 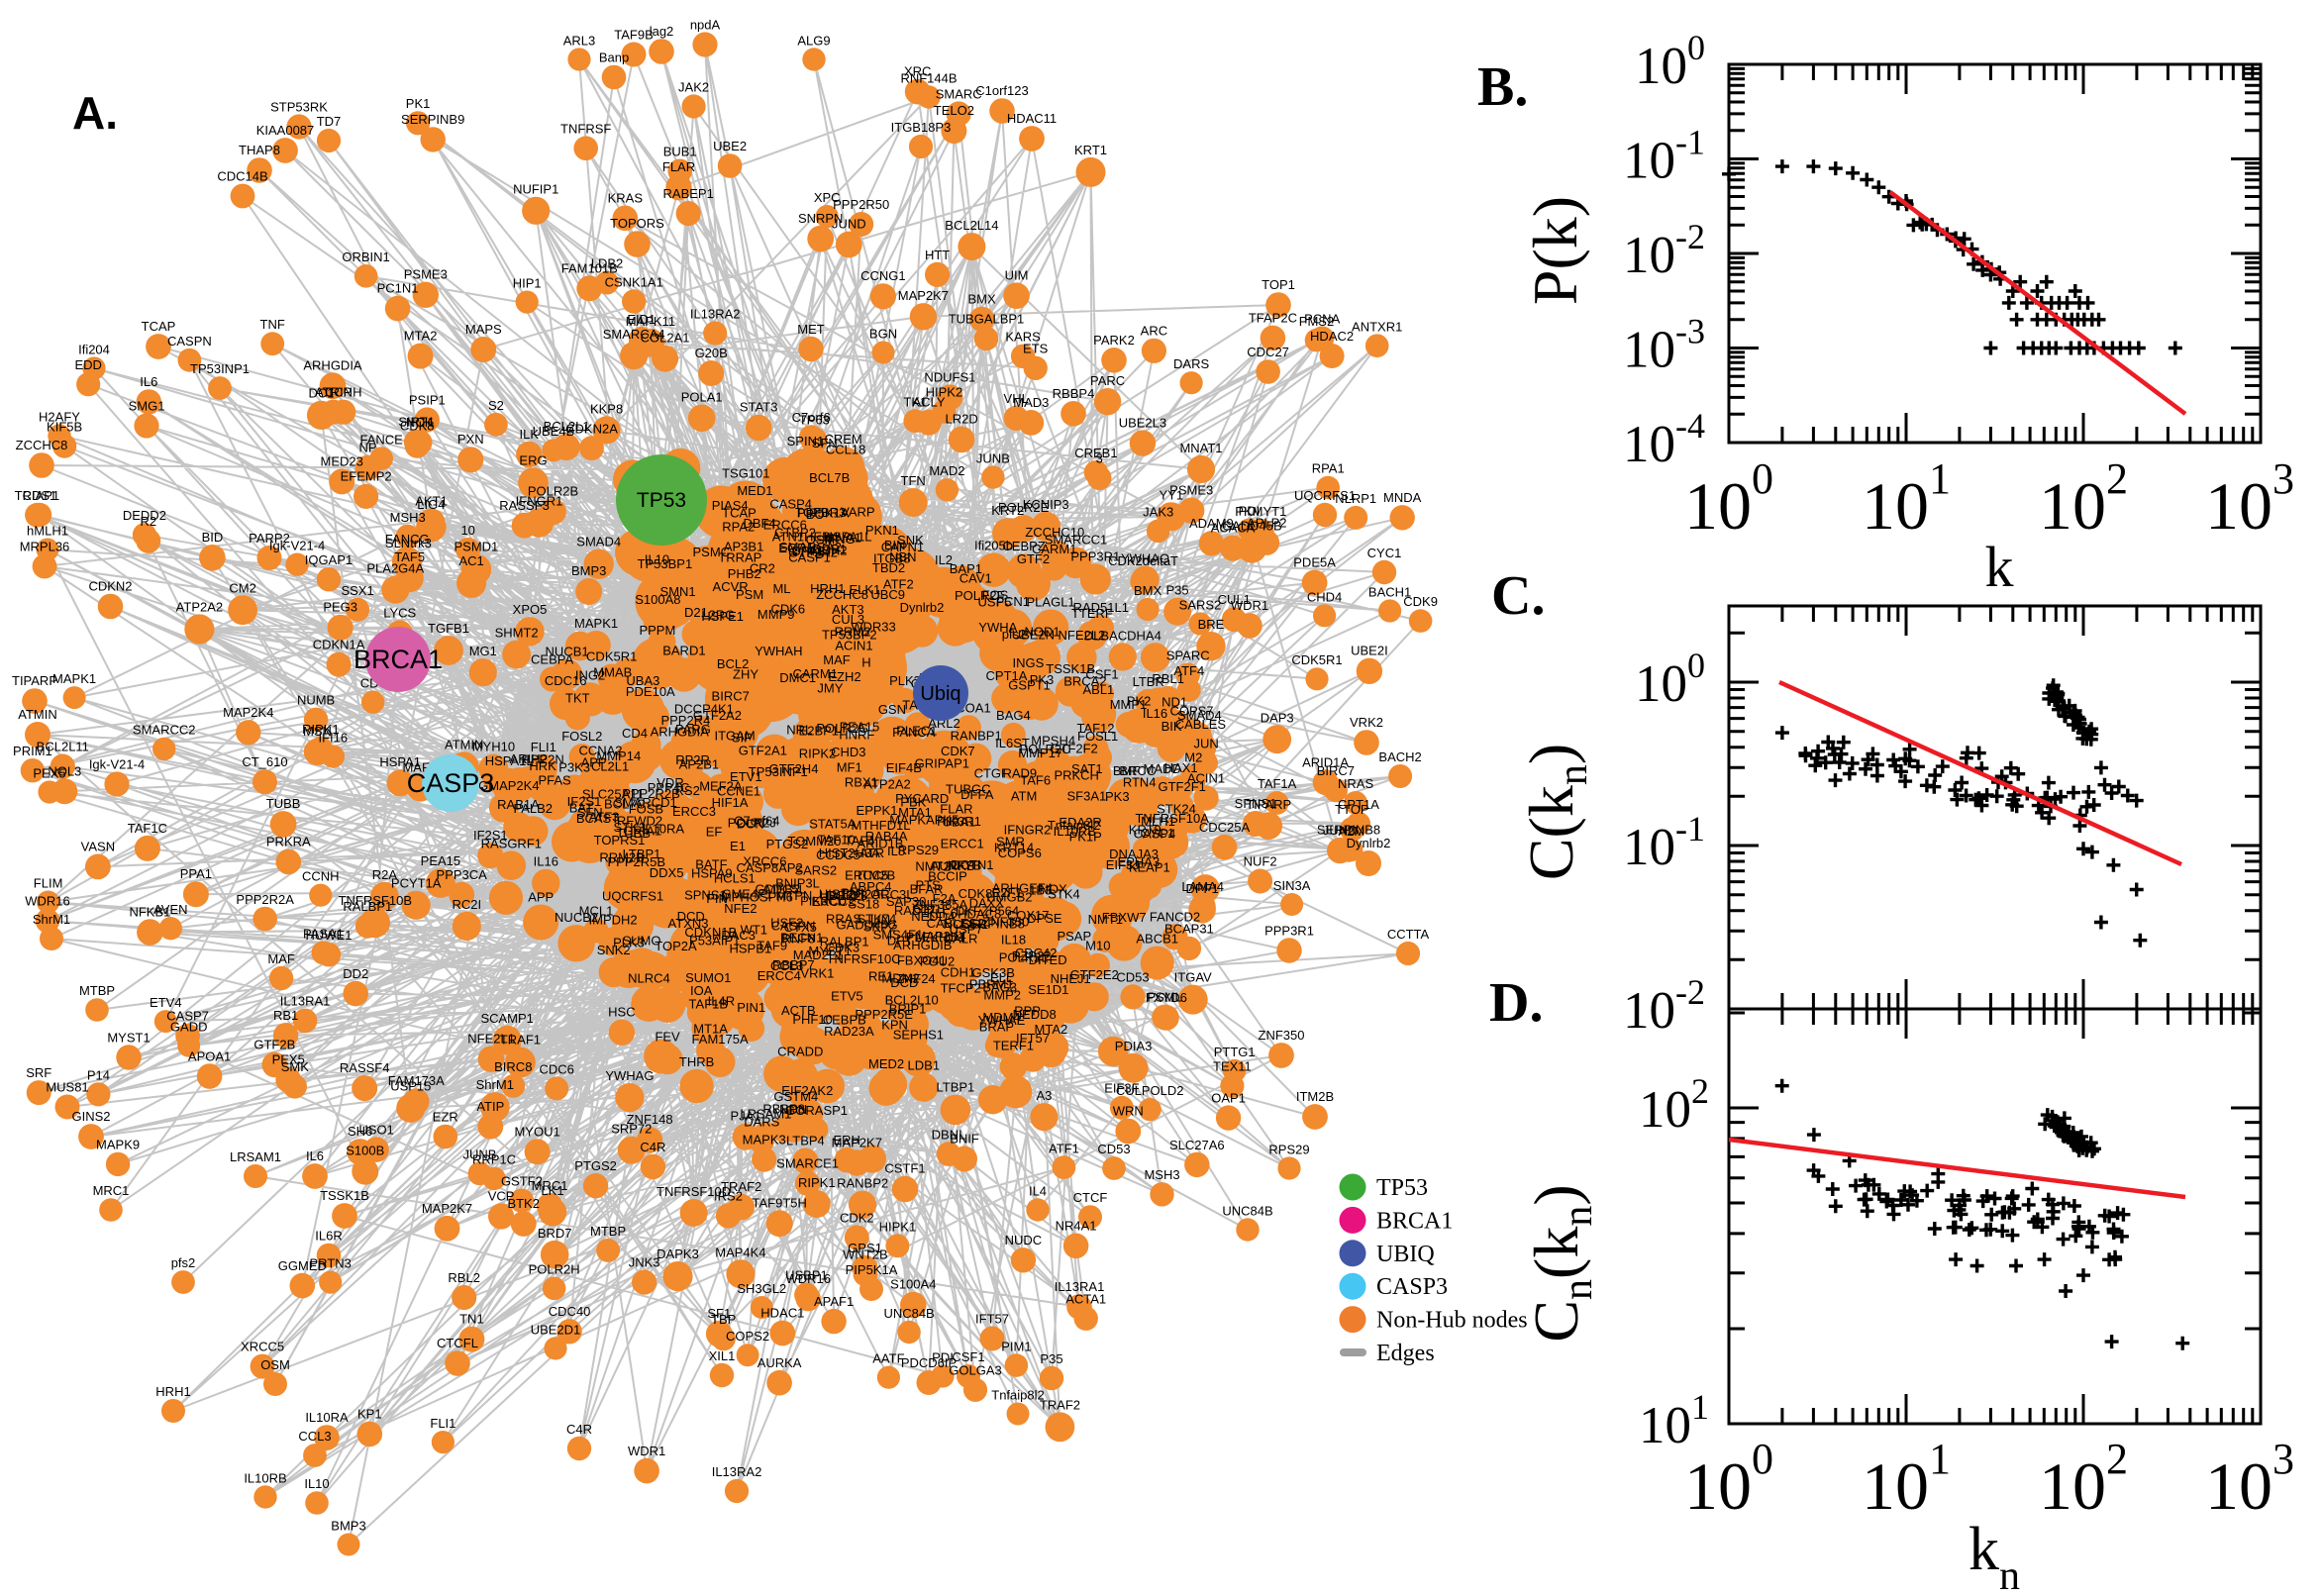 What do you see at coordinates (1074, 936) in the screenshot?
I see `svg-text: PSAP` at bounding box center [1074, 936].